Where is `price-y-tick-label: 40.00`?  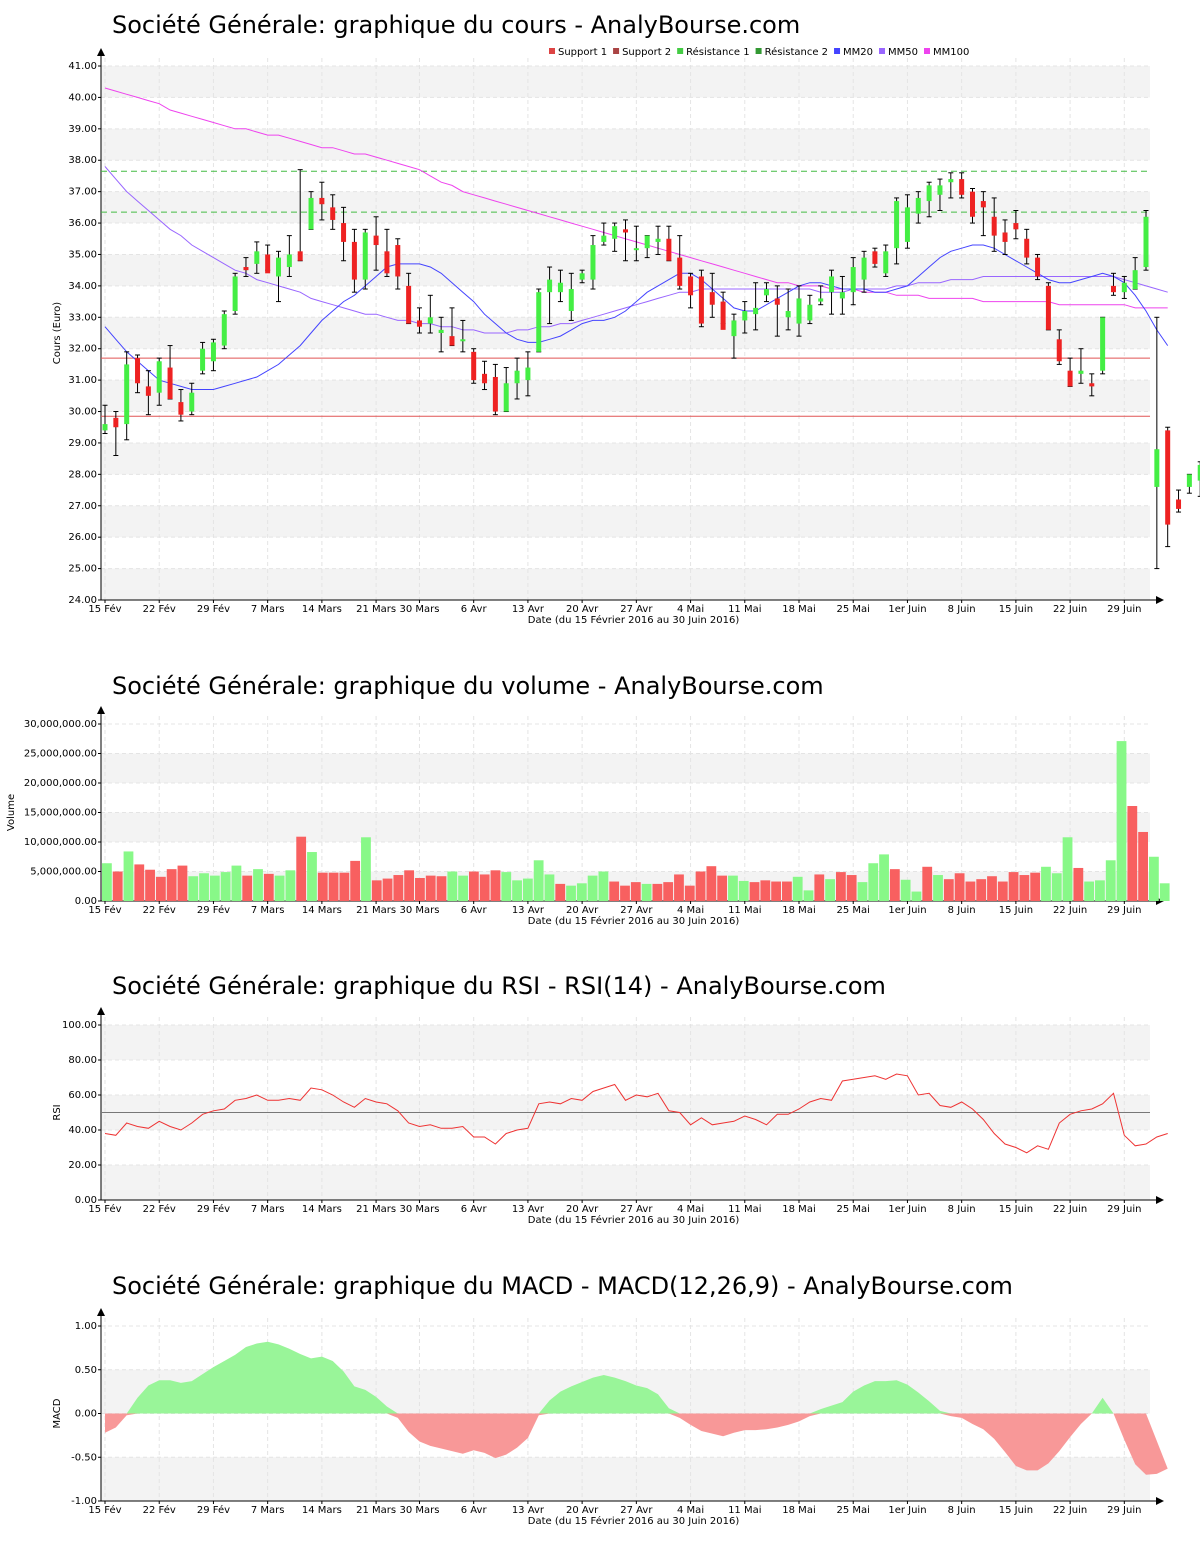
price-y-tick-label: 40.00 is located at coordinates (82, 97).